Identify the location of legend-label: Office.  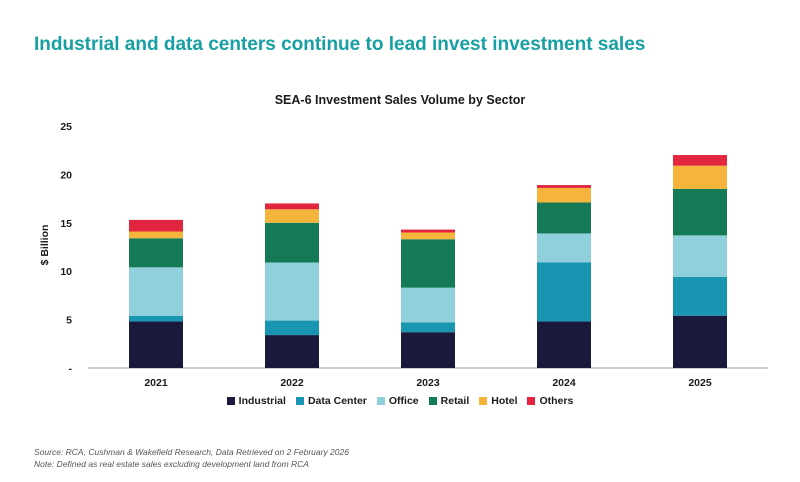
(403, 401).